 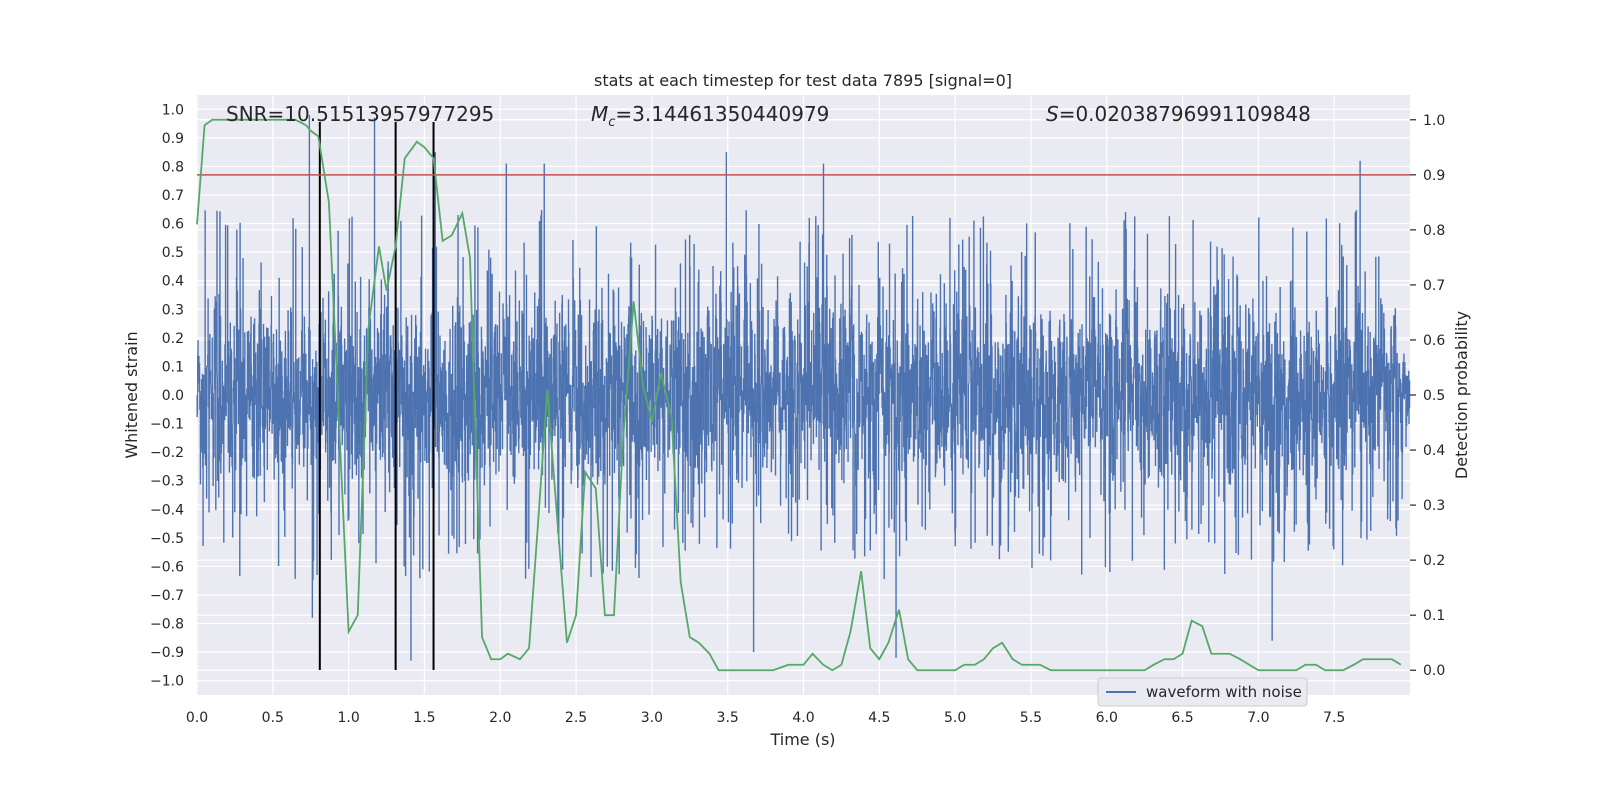 What do you see at coordinates (173, 196) in the screenshot?
I see `y-tick-label: 0.7` at bounding box center [173, 196].